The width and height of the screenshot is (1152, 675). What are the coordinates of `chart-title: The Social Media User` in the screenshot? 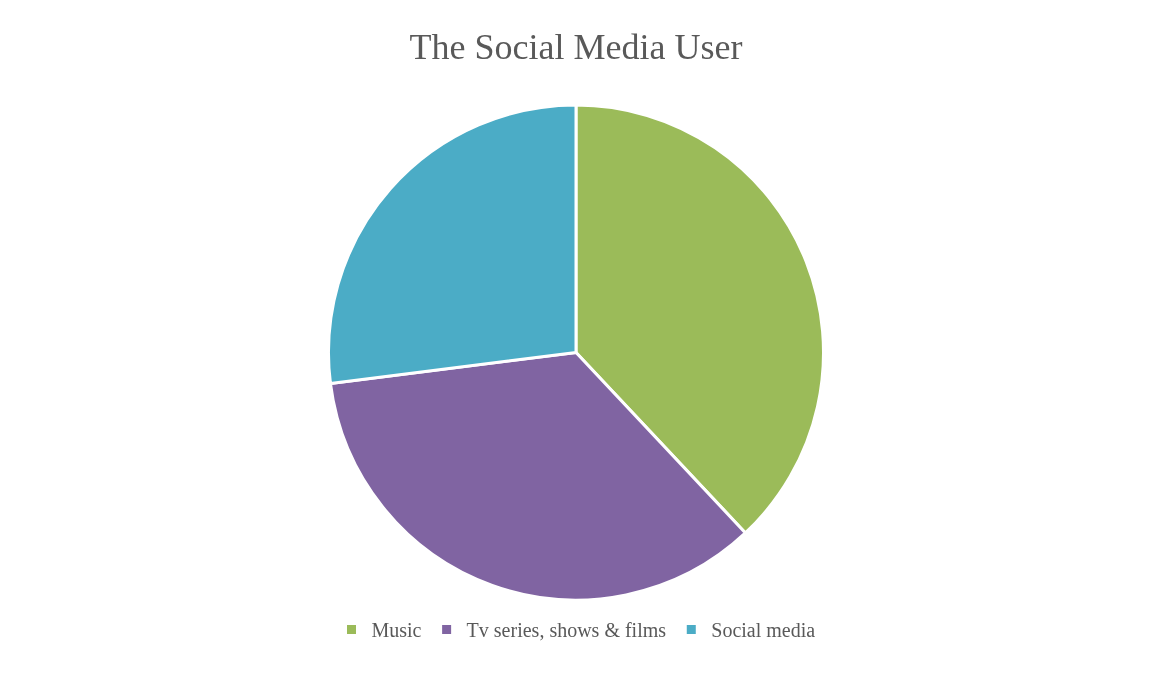 It's located at (576, 46).